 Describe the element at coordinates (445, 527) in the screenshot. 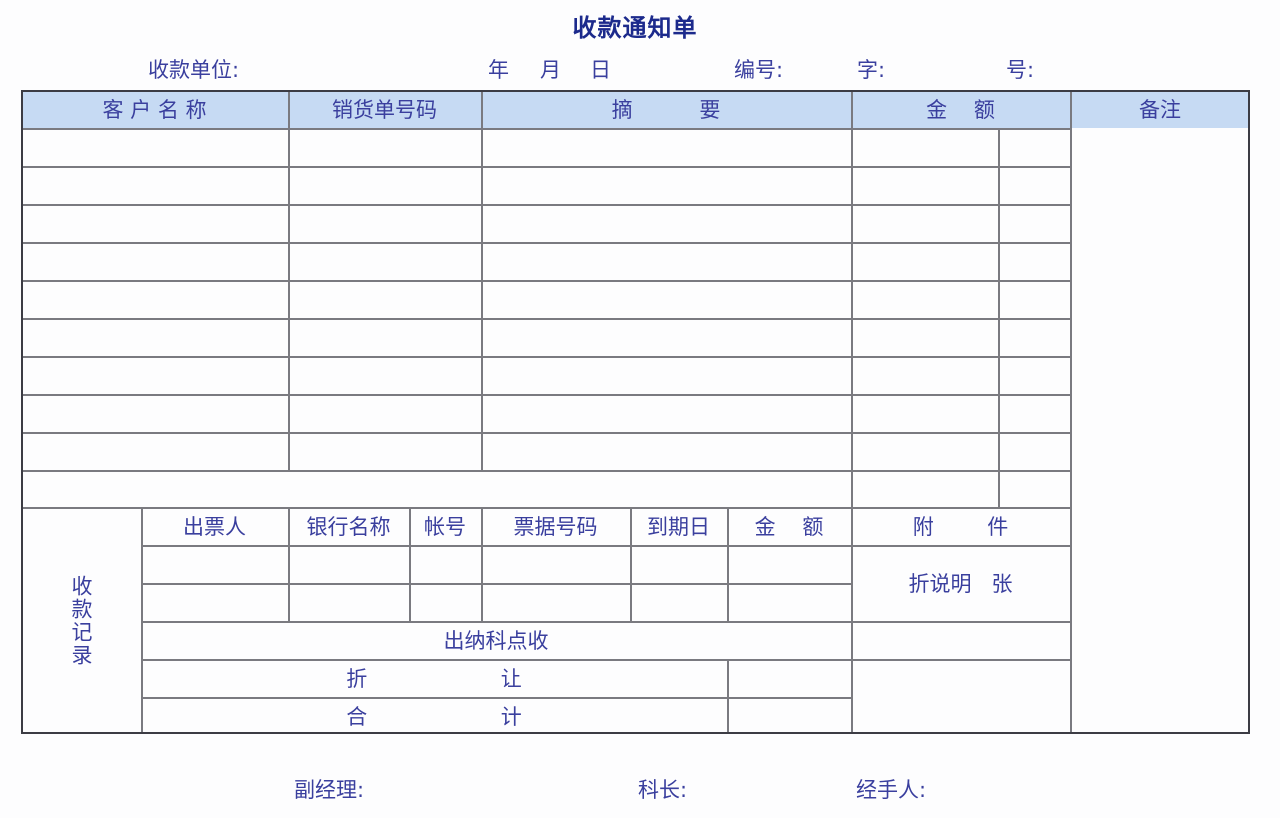

I see `col-account: 帐号` at that location.